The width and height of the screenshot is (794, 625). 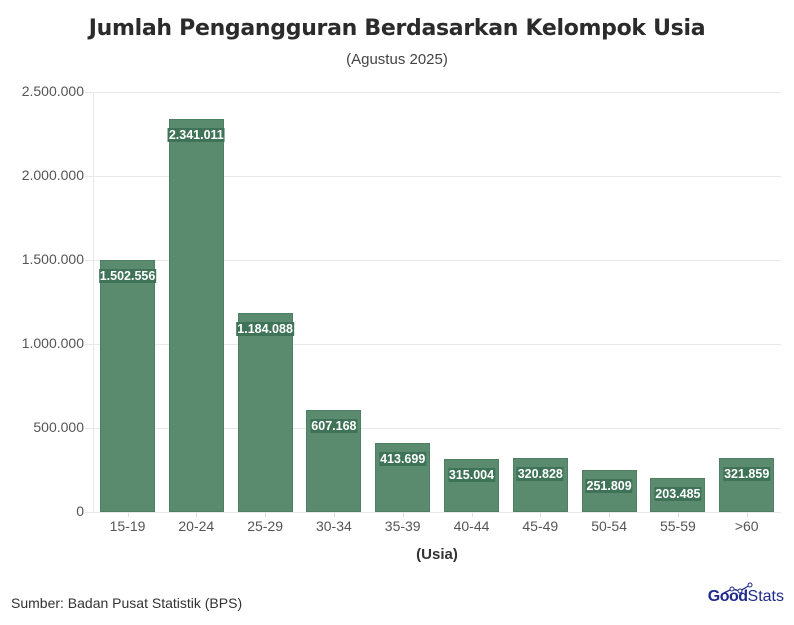 What do you see at coordinates (471, 485) in the screenshot?
I see `bar-40-44: 315.004` at bounding box center [471, 485].